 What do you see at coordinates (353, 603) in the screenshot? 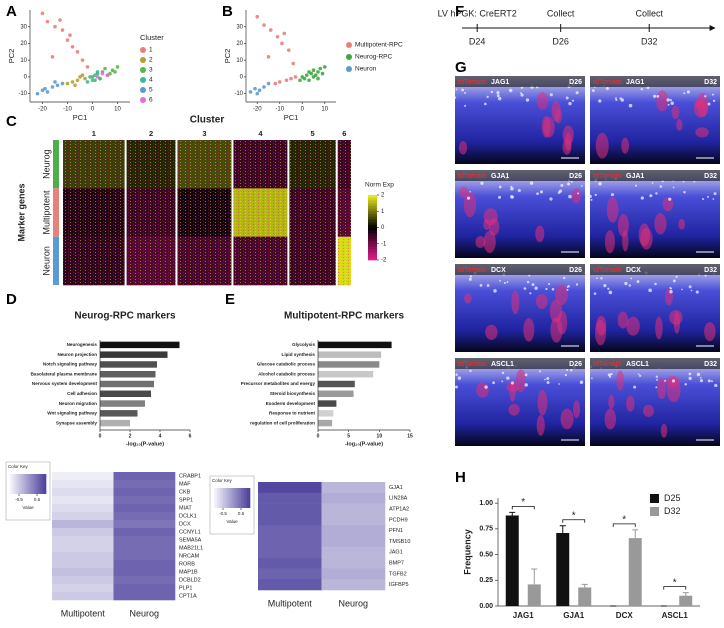
I see `column-label: Neurog` at bounding box center [353, 603].